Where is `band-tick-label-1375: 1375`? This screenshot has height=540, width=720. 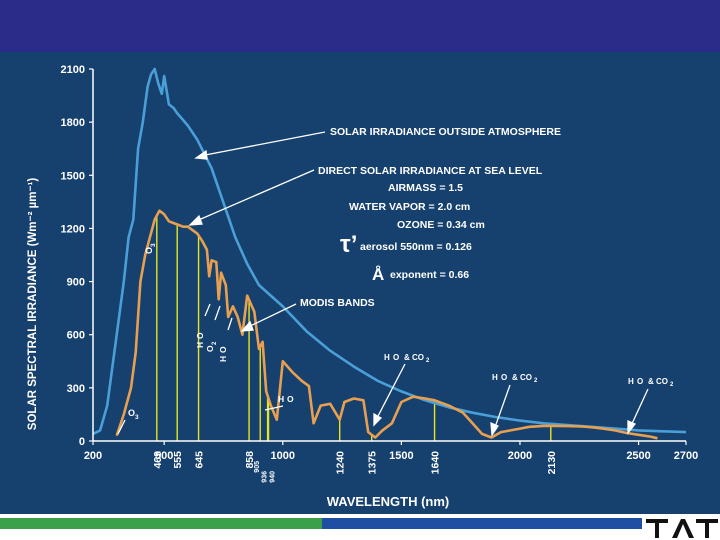 band-tick-label-1375: 1375 is located at coordinates (373, 463).